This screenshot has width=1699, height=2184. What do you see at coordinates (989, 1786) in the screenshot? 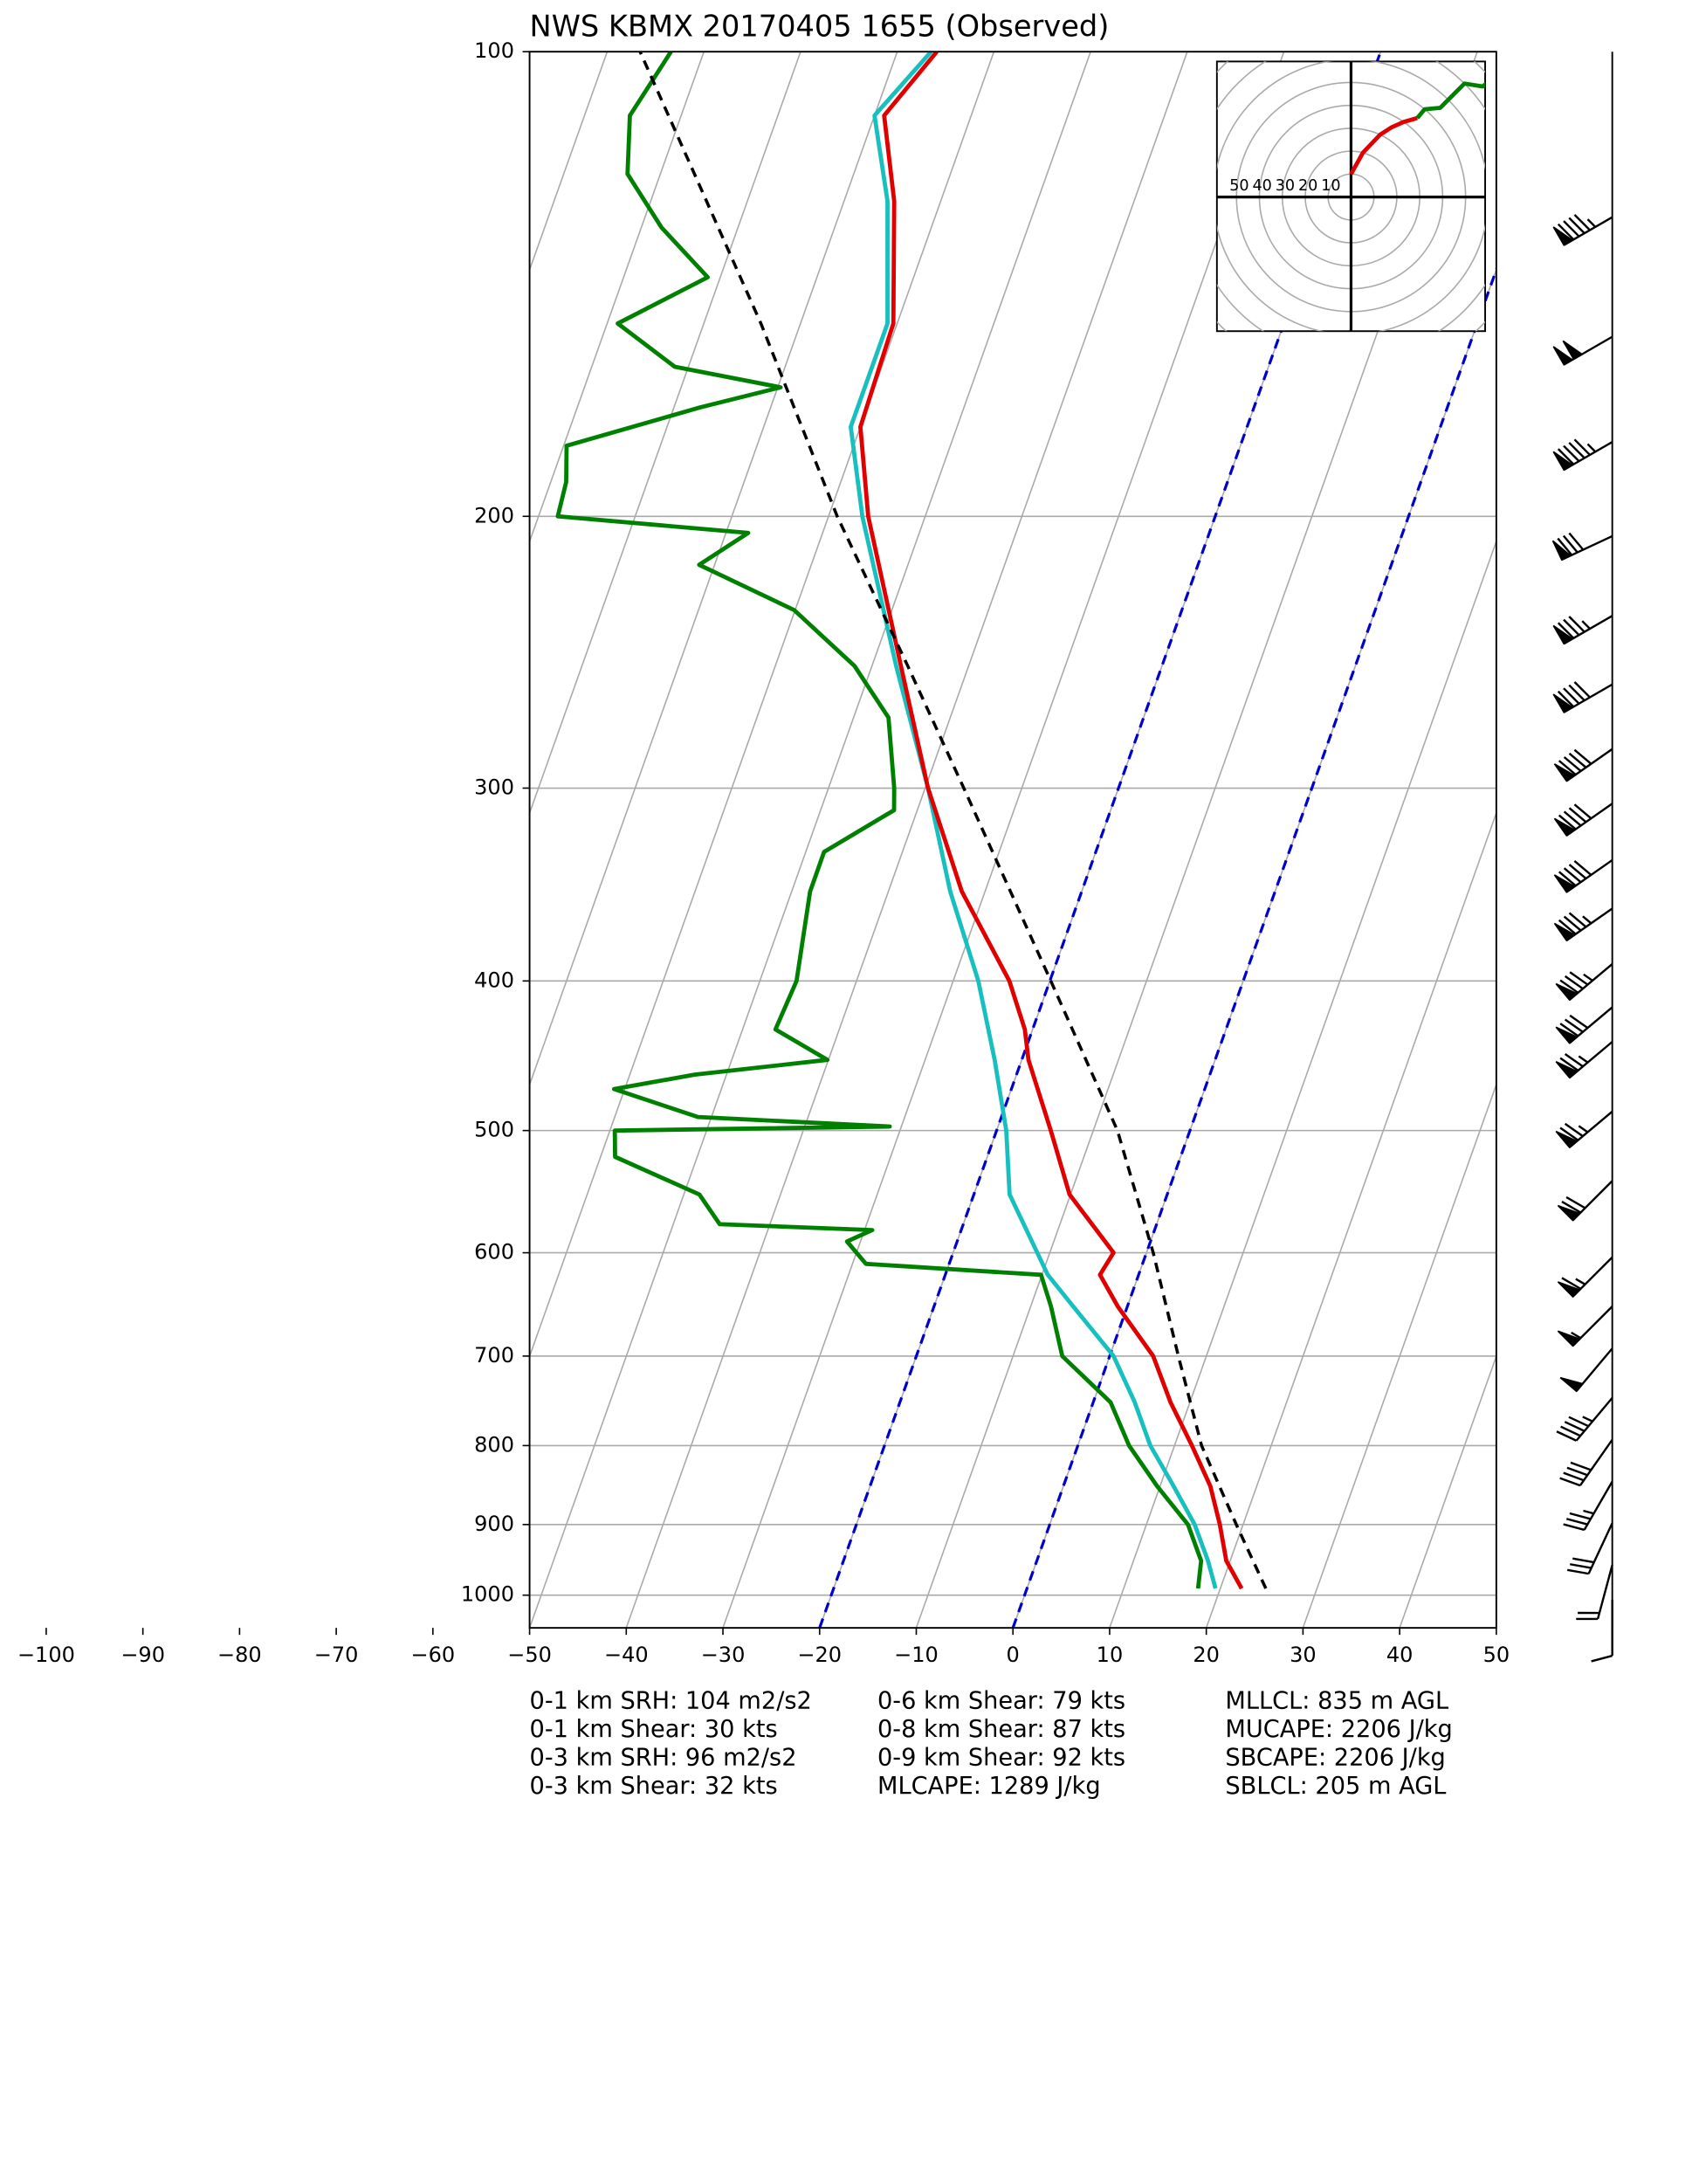
I see `stat-text: MLCAPE: 1289 J/kg` at bounding box center [989, 1786].